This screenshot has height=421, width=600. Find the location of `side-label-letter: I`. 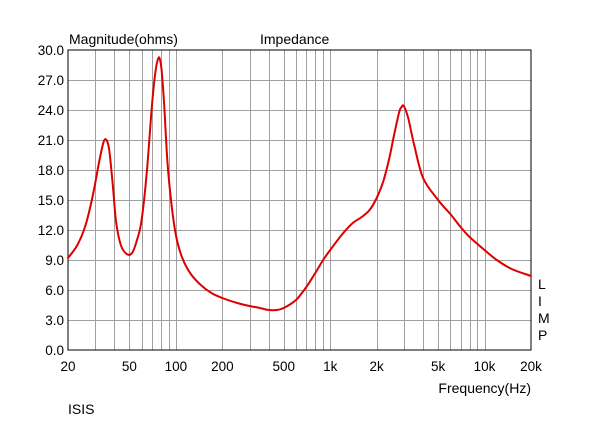

side-label-letter: I is located at coordinates (540, 301).